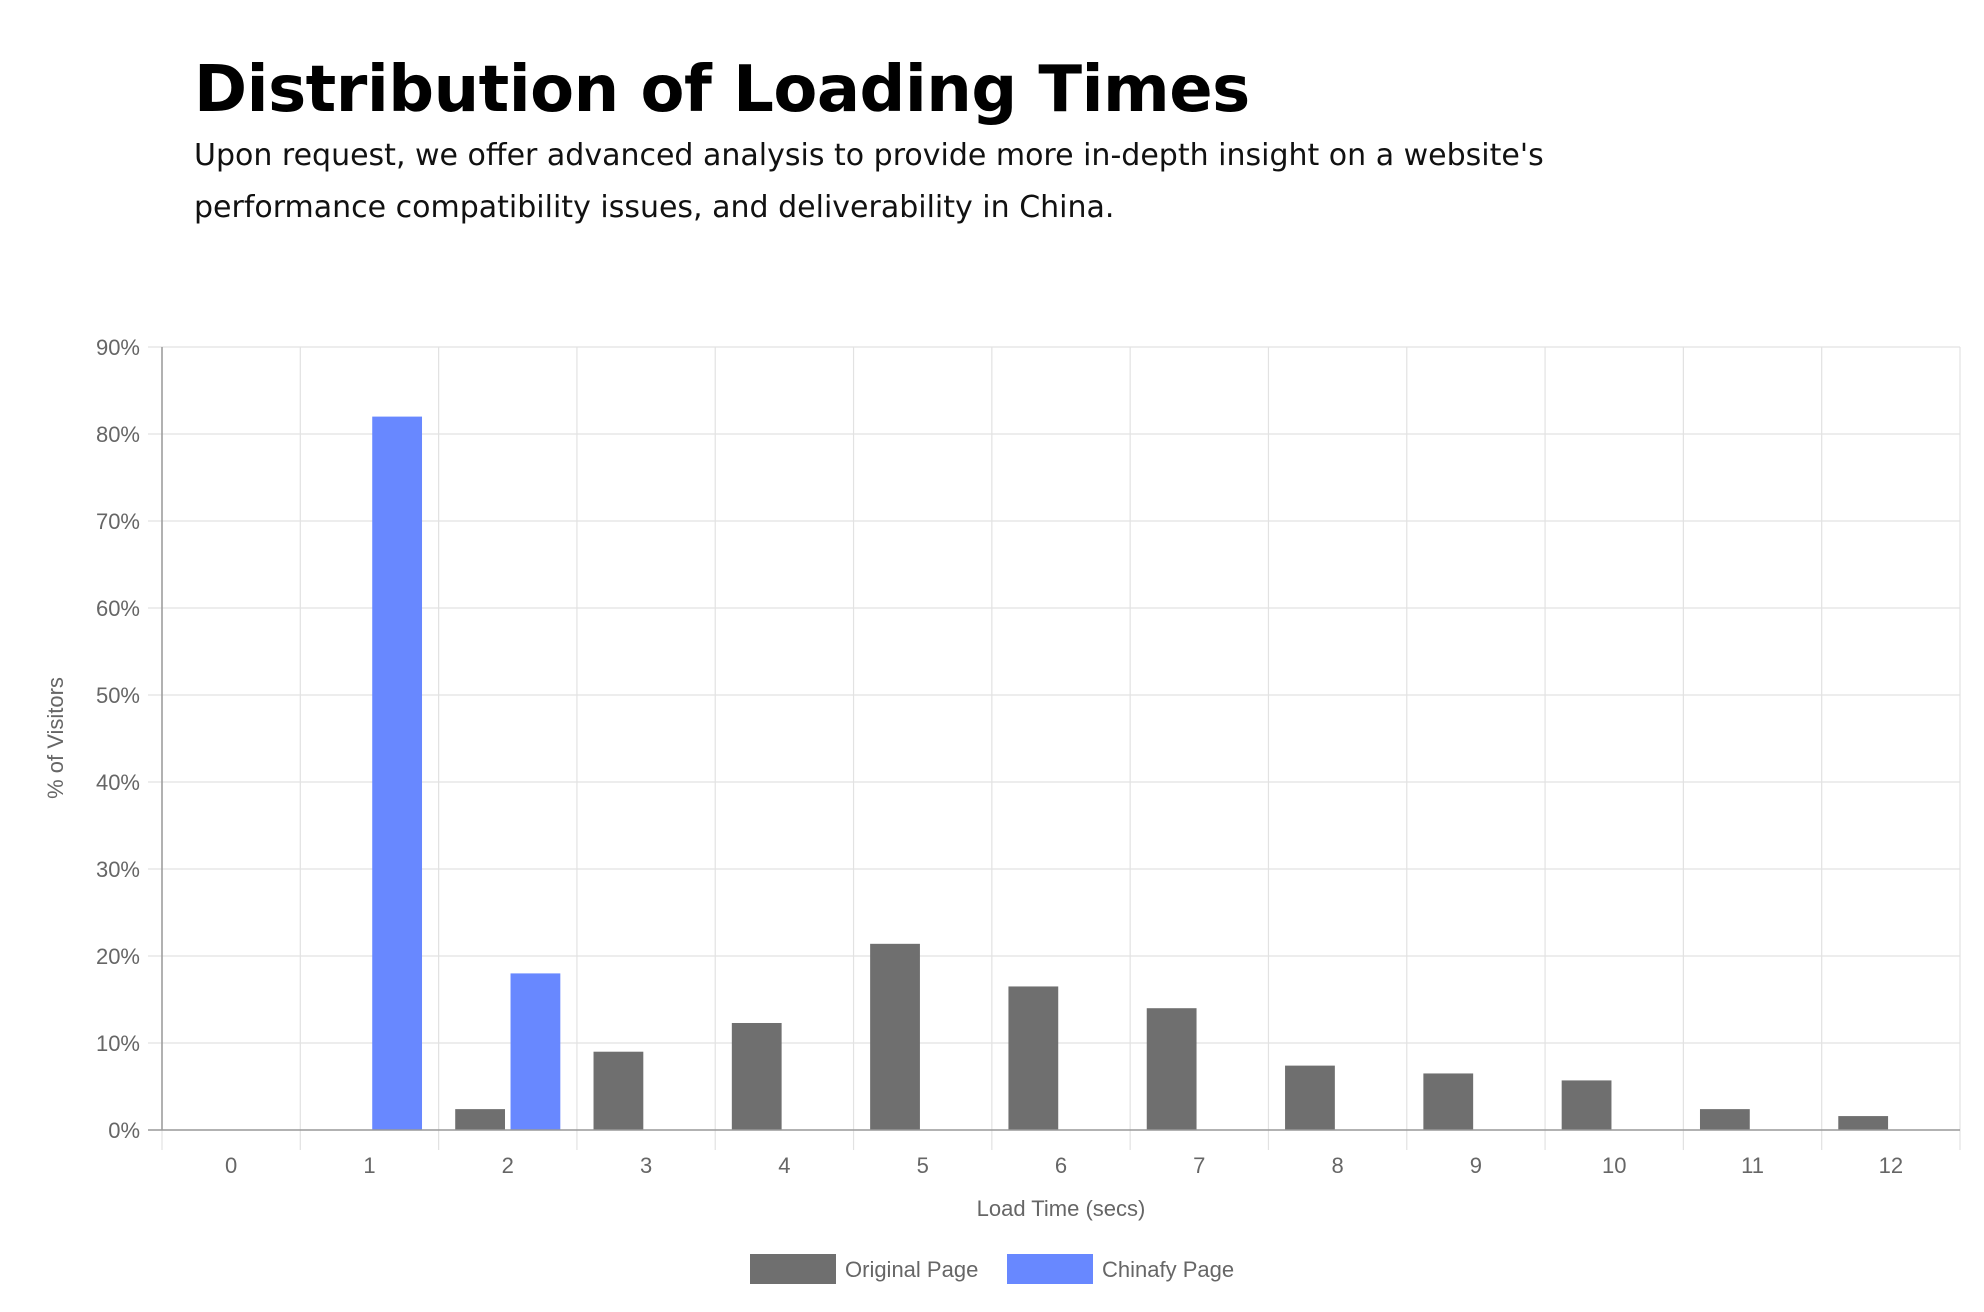 The image size is (1984, 1312). What do you see at coordinates (1752, 1165) in the screenshot?
I see `x-tick-label: 11` at bounding box center [1752, 1165].